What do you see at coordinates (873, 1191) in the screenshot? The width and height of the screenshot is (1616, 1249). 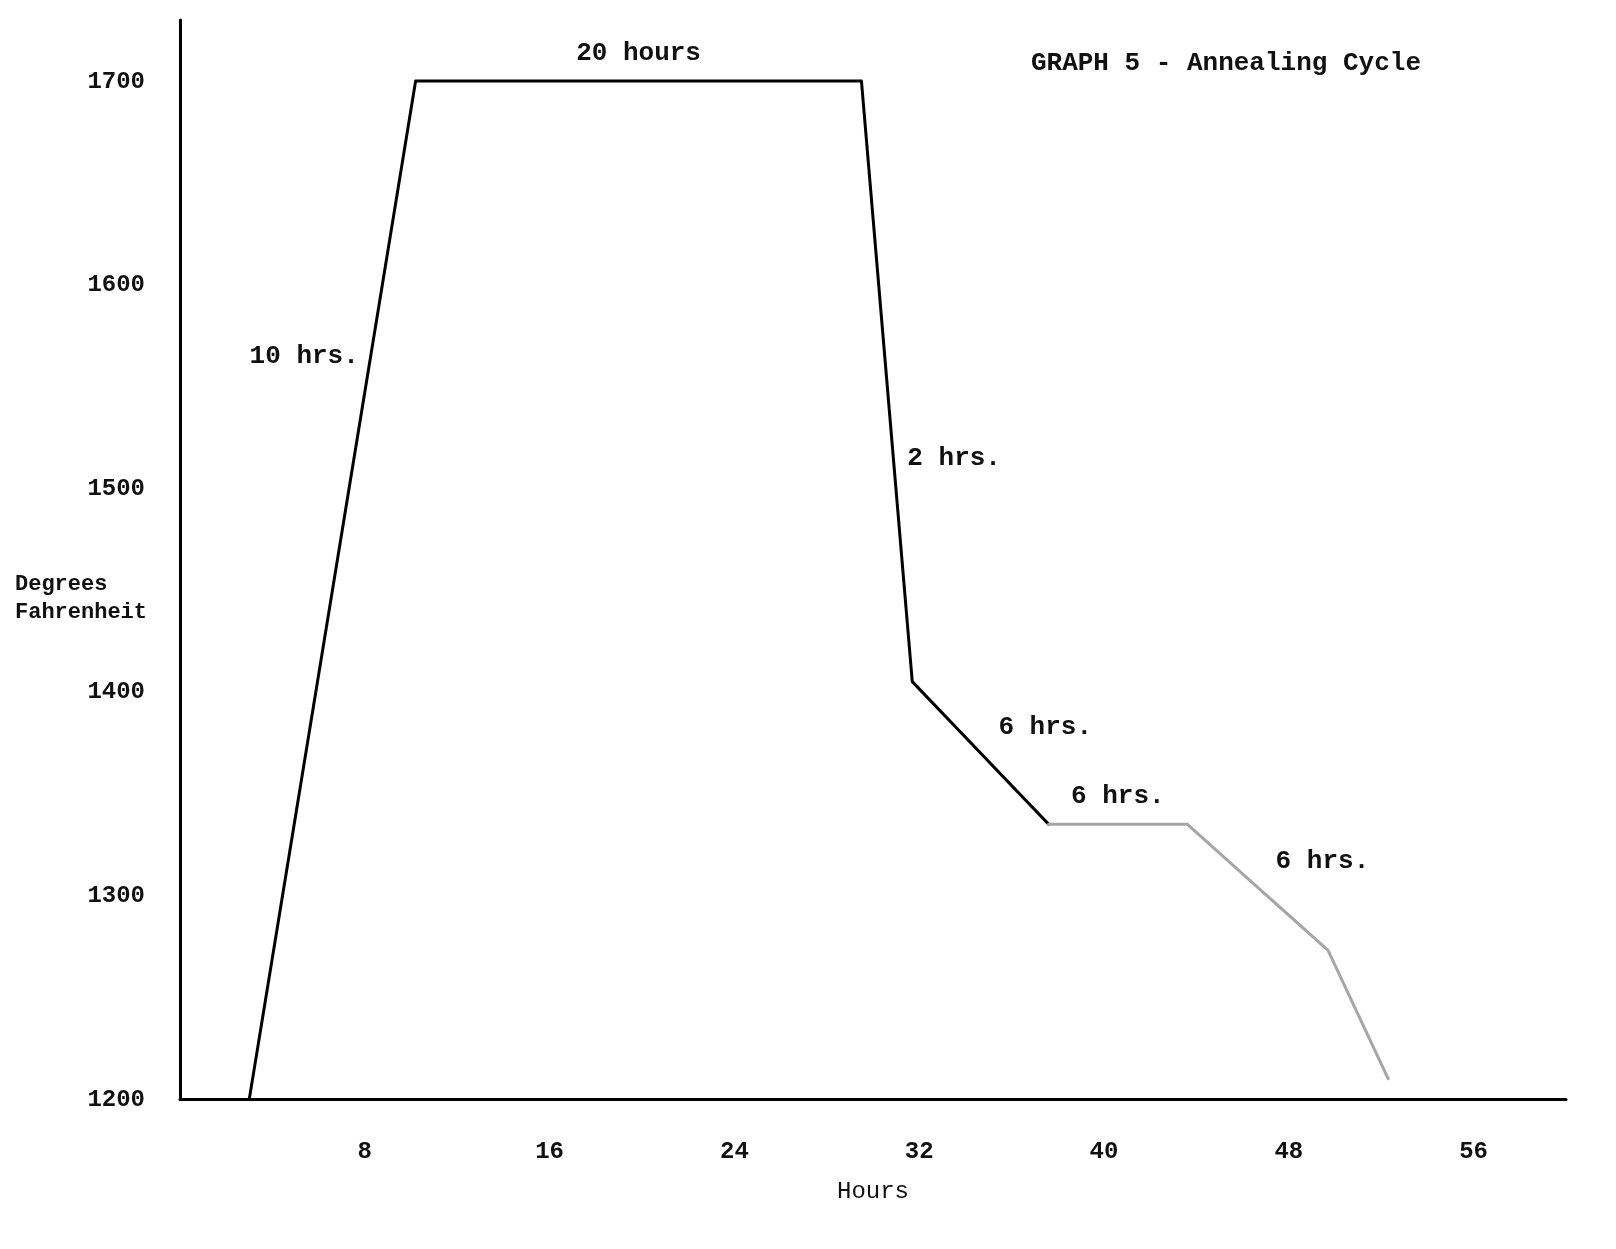 I see `x-axis-title: Hours` at bounding box center [873, 1191].